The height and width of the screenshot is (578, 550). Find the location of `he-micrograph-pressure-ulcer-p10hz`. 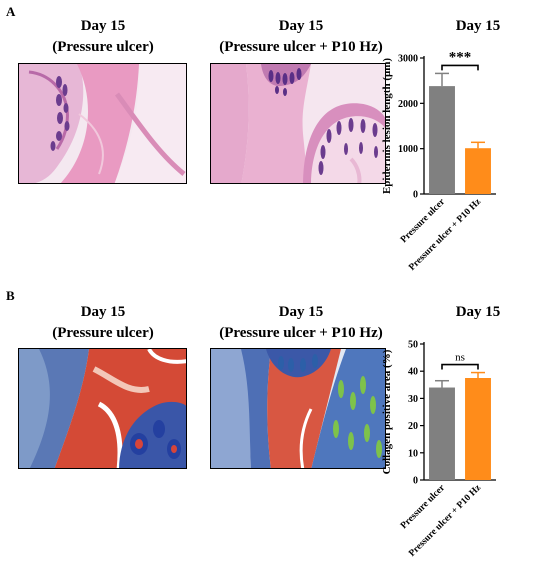

he-micrograph-pressure-ulcer-p10hz is located at coordinates (298, 123).